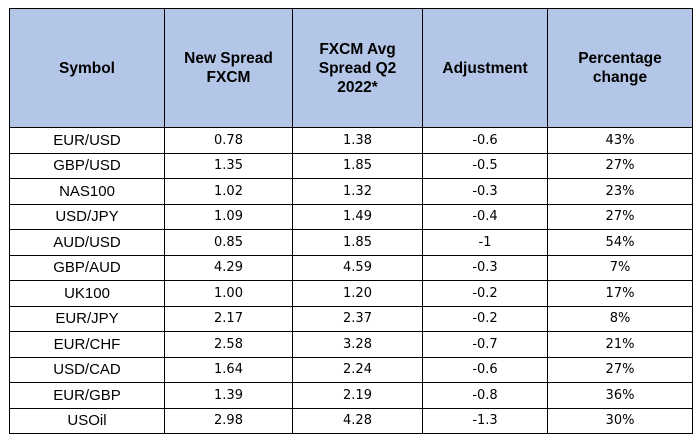 The width and height of the screenshot is (700, 437). I want to click on percentage-change-cell: 54%, so click(620, 242).